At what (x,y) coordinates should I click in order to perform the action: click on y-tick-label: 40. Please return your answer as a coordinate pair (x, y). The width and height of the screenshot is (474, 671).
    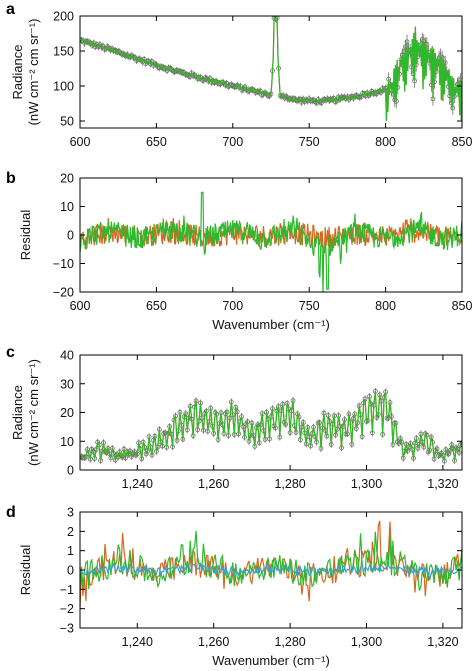
    Looking at the image, I should click on (67, 356).